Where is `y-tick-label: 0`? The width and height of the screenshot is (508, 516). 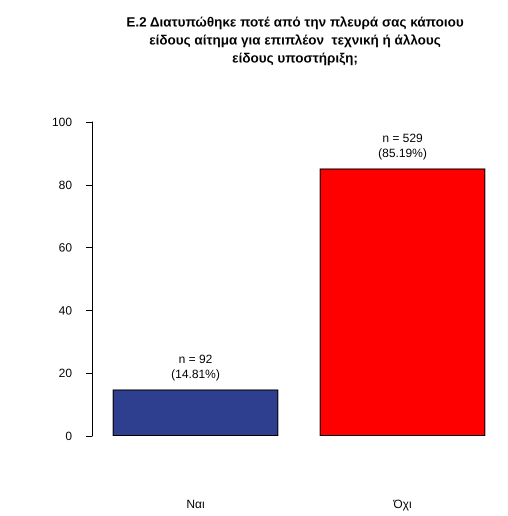
y-tick-label: 0 is located at coordinates (68, 436).